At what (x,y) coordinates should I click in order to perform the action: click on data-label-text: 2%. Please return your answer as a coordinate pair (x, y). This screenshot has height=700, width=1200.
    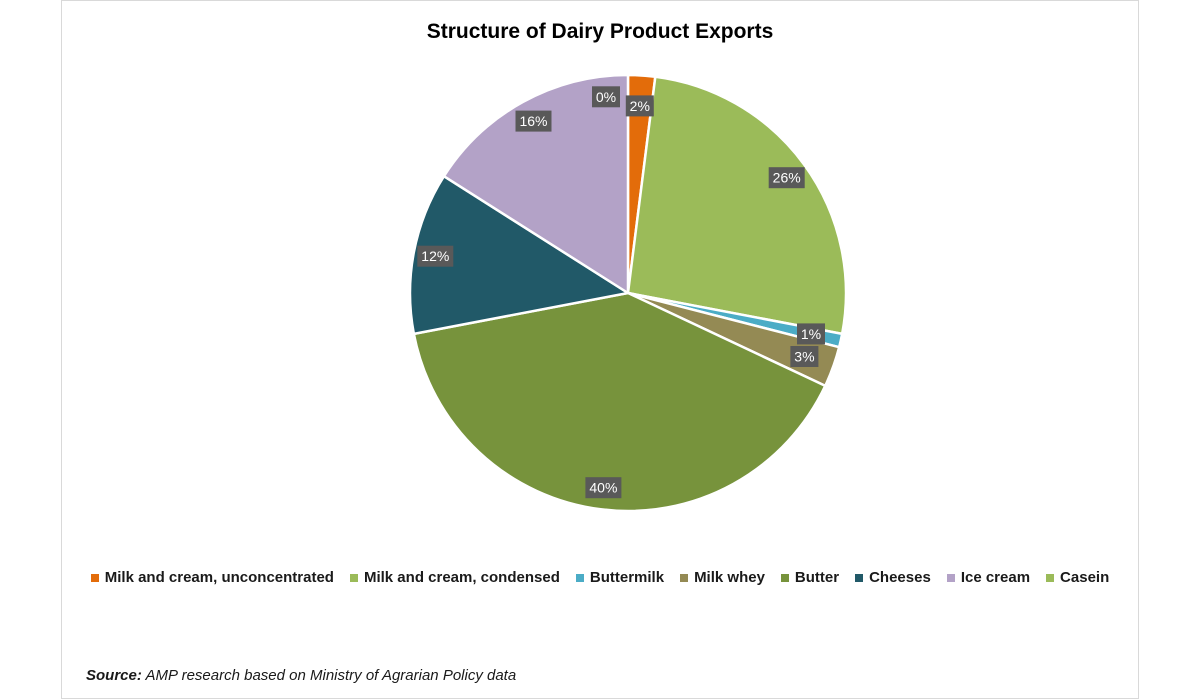
    Looking at the image, I should click on (640, 106).